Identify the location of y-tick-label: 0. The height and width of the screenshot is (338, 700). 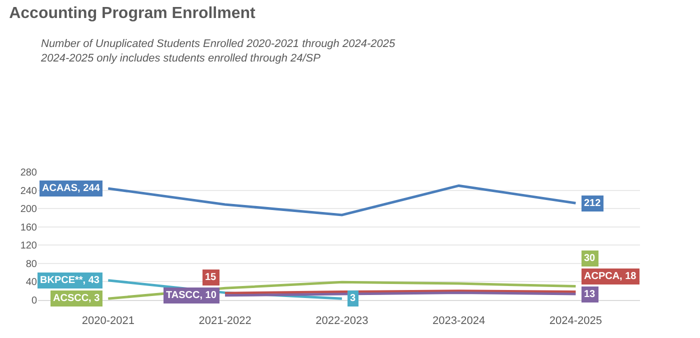
(34, 301).